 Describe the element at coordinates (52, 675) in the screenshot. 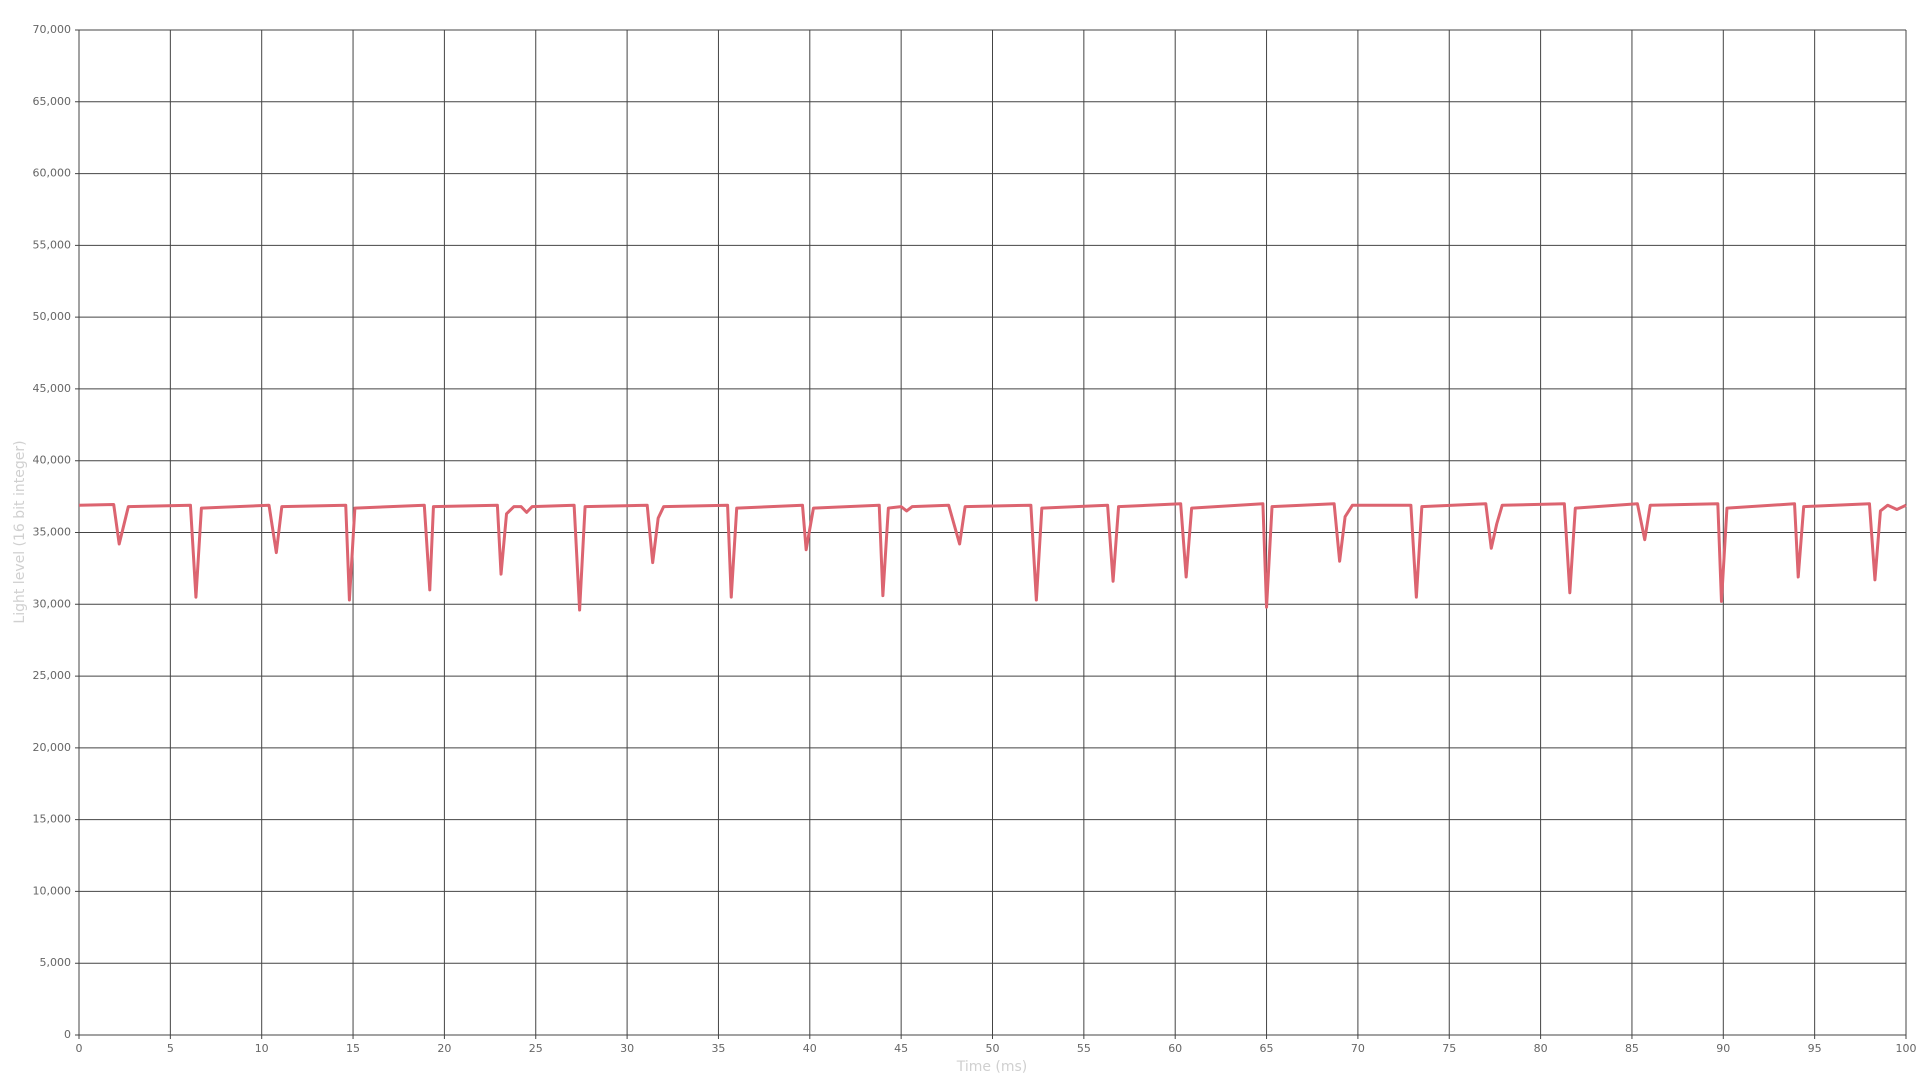

I see `y-tick-label: 25,000` at that location.